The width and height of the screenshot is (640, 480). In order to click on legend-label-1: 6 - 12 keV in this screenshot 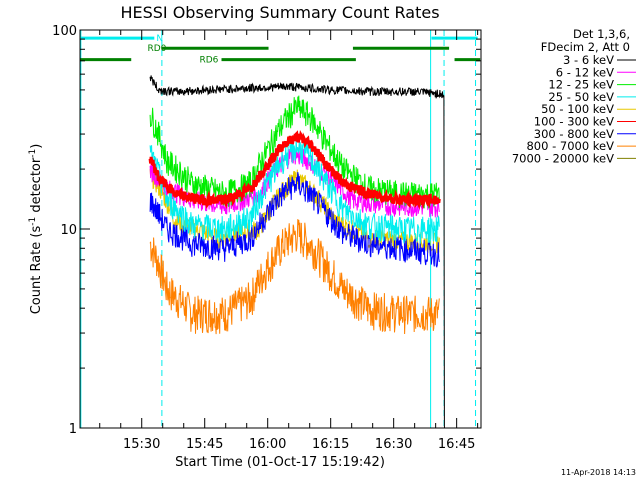, I will do `click(585, 72)`.